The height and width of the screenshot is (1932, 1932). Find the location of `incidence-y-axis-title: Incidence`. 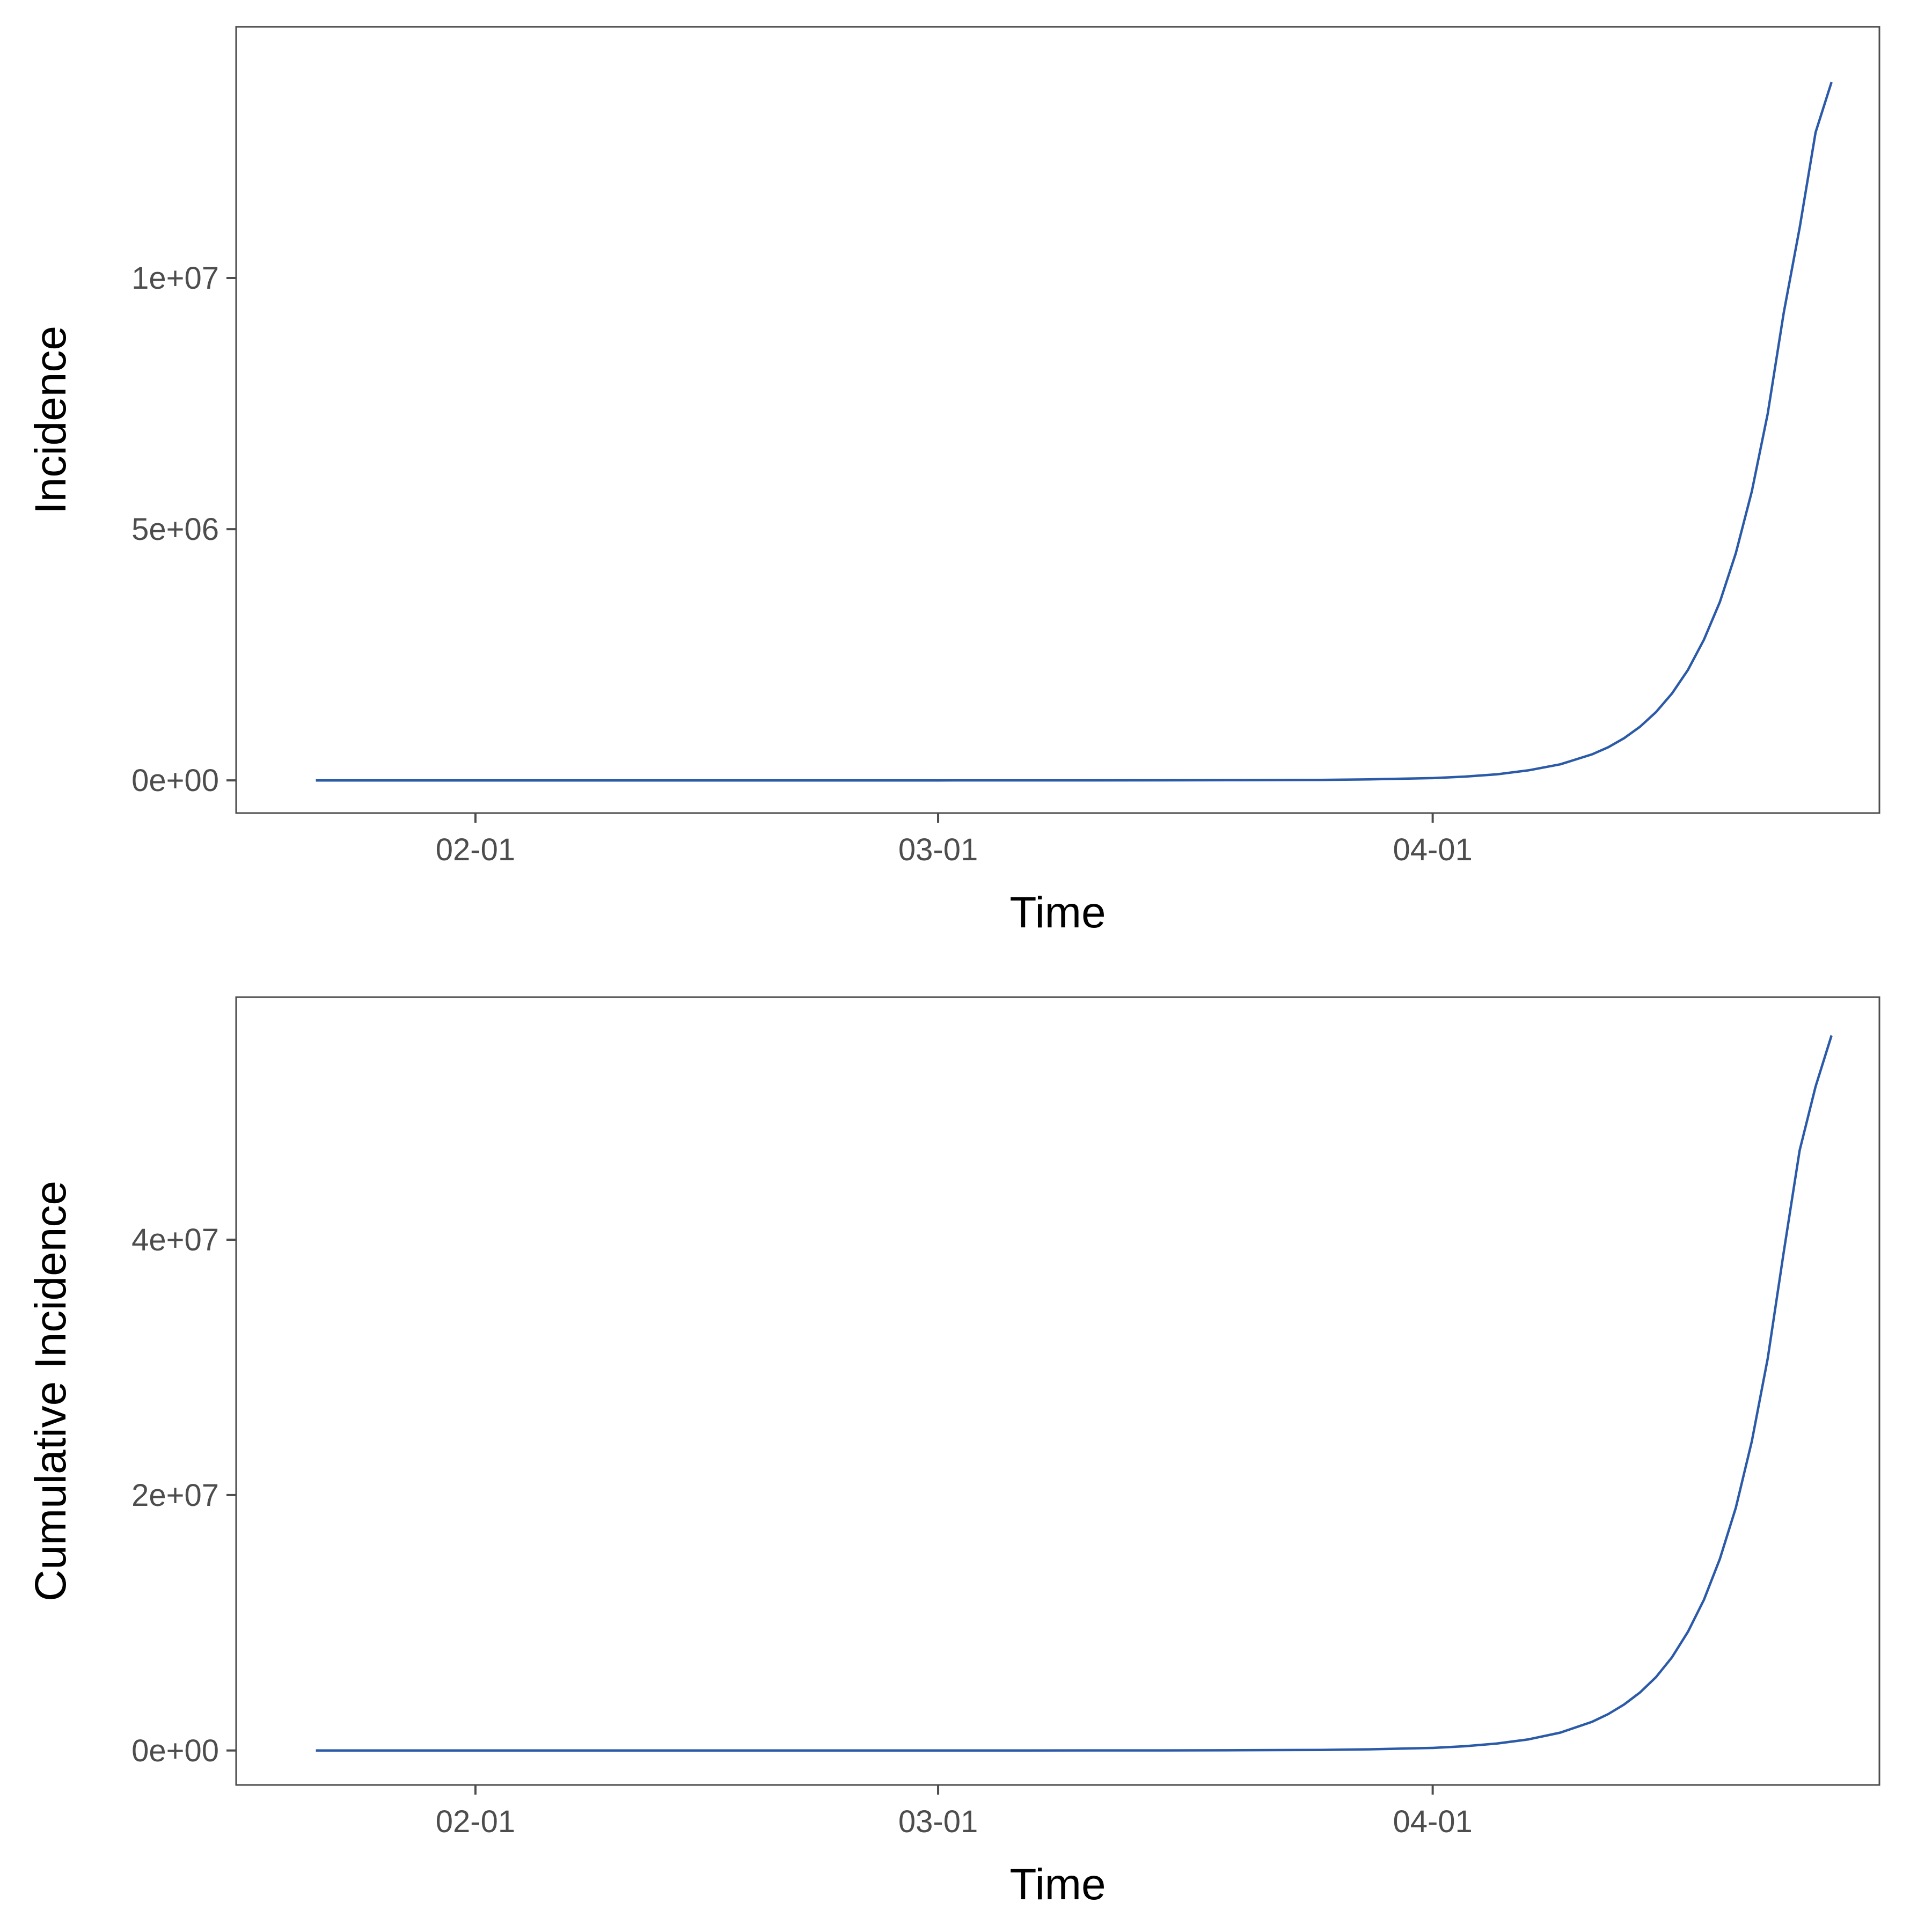

incidence-y-axis-title: Incidence is located at coordinates (50, 420).